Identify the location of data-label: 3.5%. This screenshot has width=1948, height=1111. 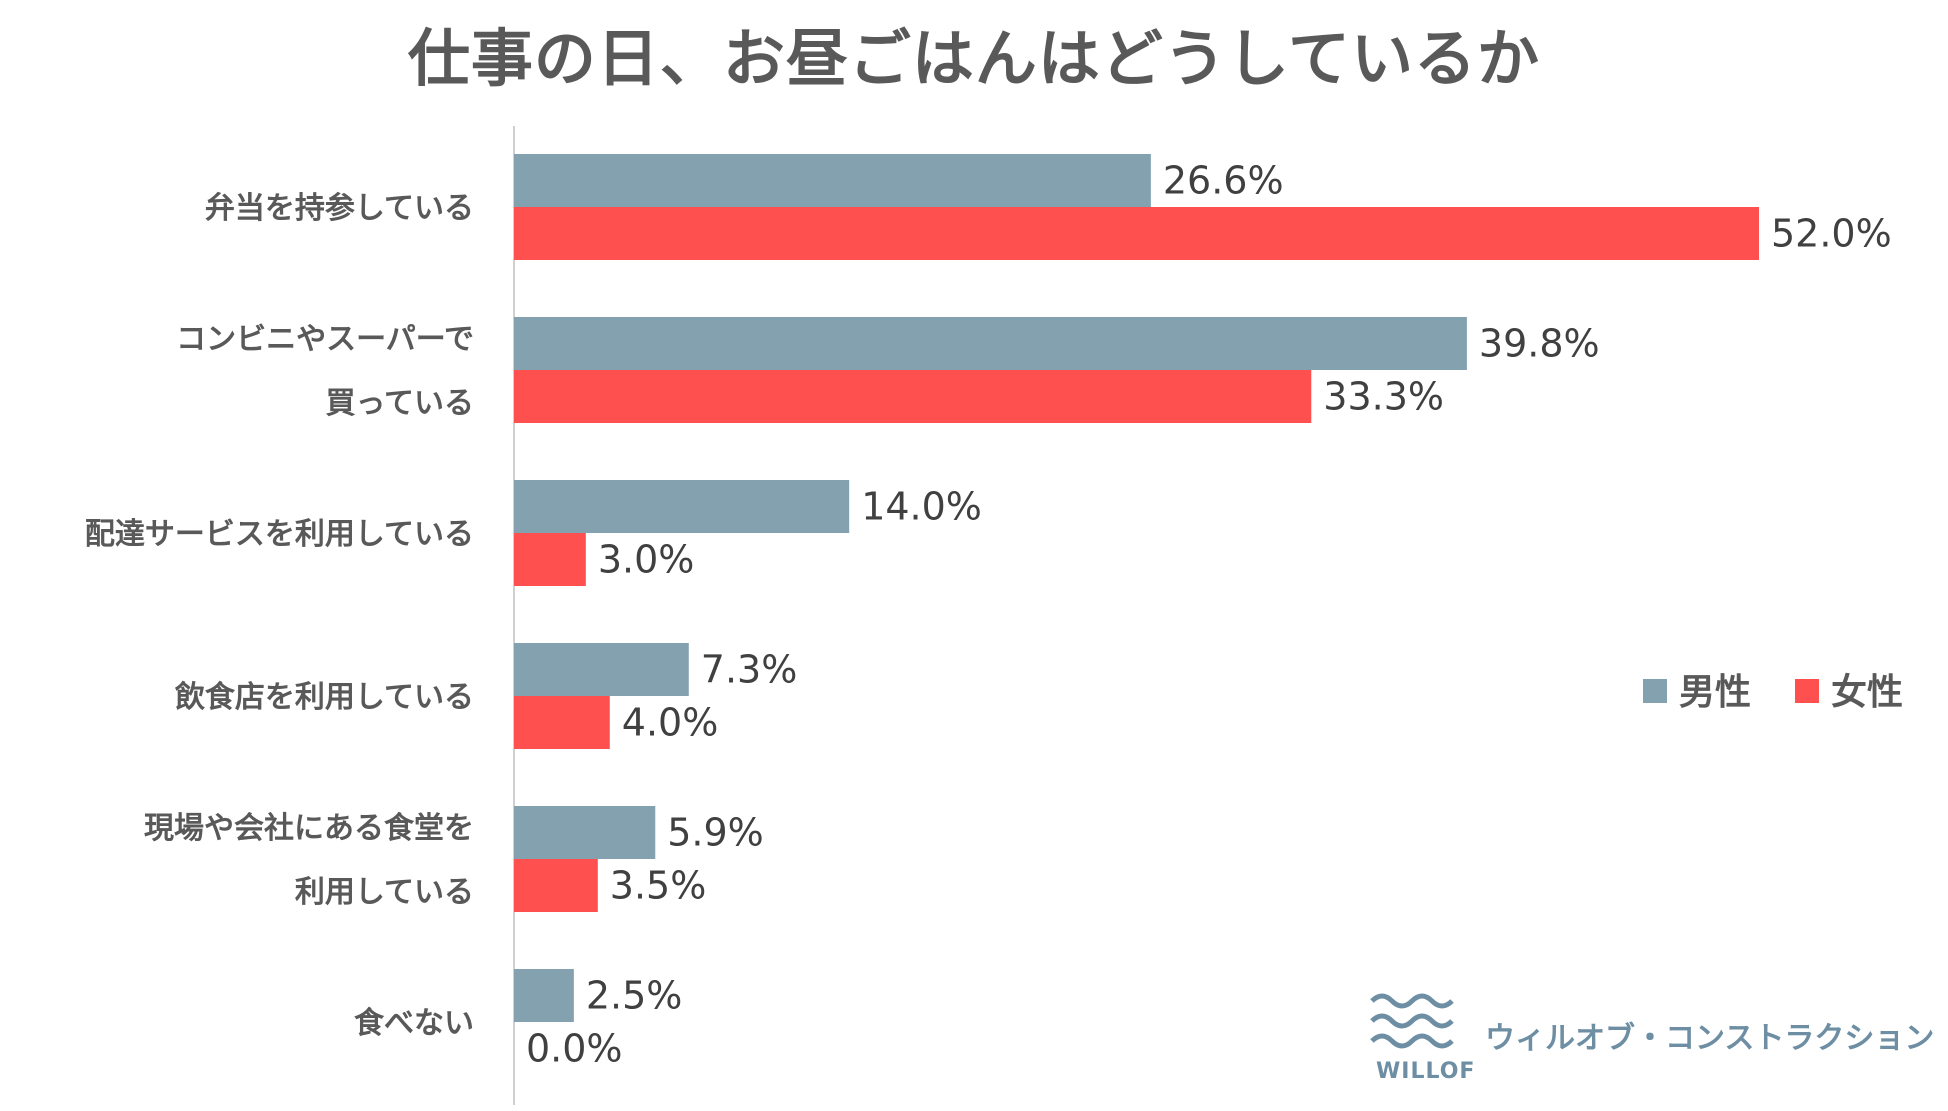
(658, 886).